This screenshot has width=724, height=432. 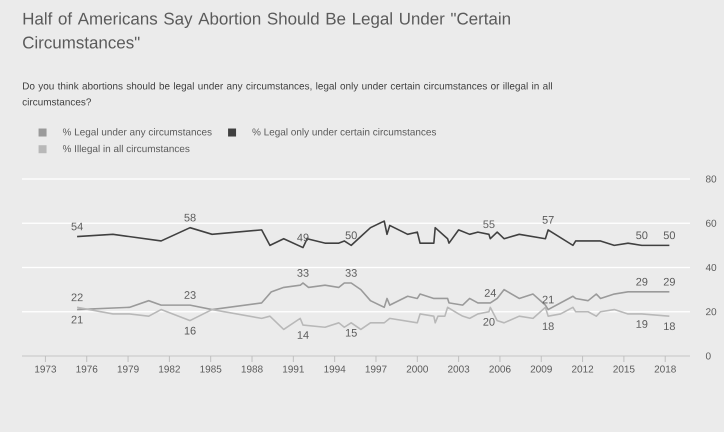 I want to click on x-tick-label: 2006, so click(x=500, y=369).